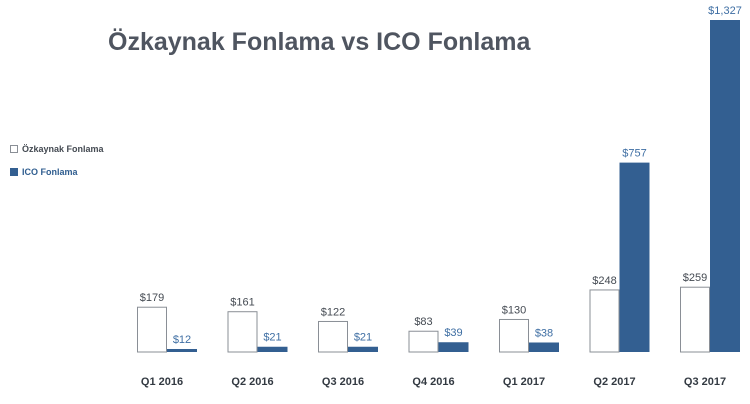 The height and width of the screenshot is (404, 750). Describe the element at coordinates (14, 149) in the screenshot. I see `legend-swatch-equity` at that location.